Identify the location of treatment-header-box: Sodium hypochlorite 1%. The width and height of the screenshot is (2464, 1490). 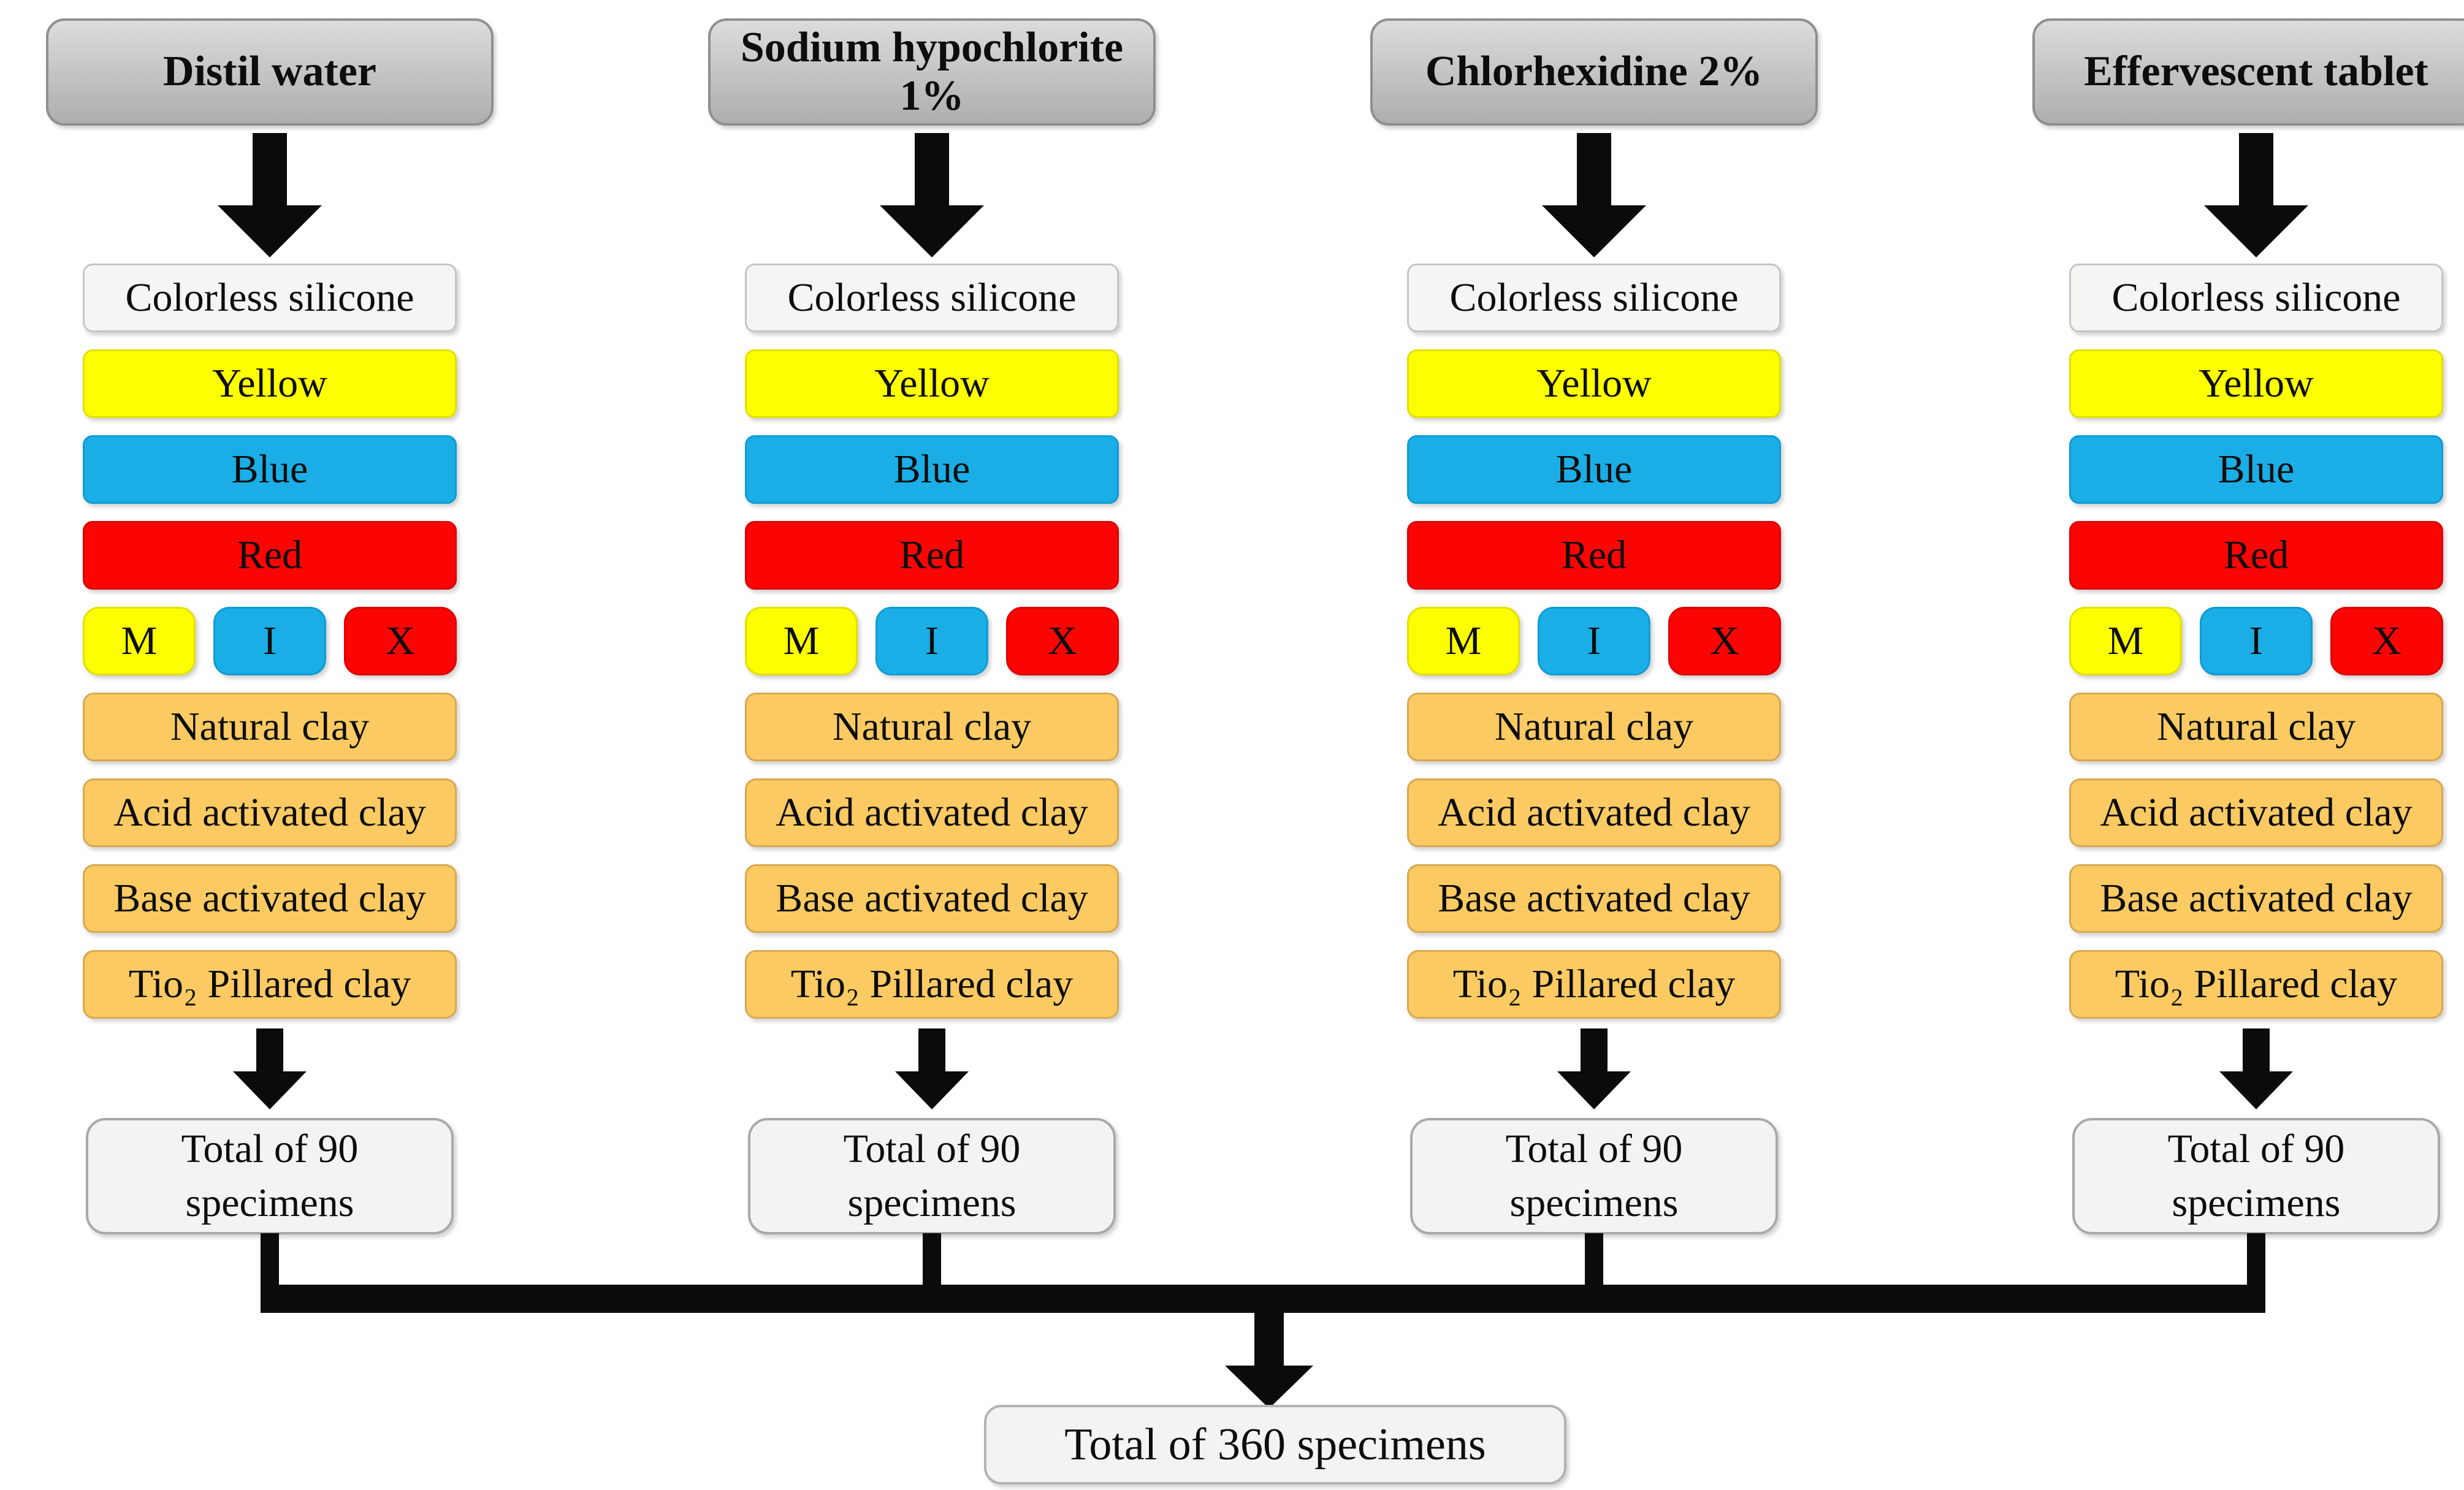
(932, 72).